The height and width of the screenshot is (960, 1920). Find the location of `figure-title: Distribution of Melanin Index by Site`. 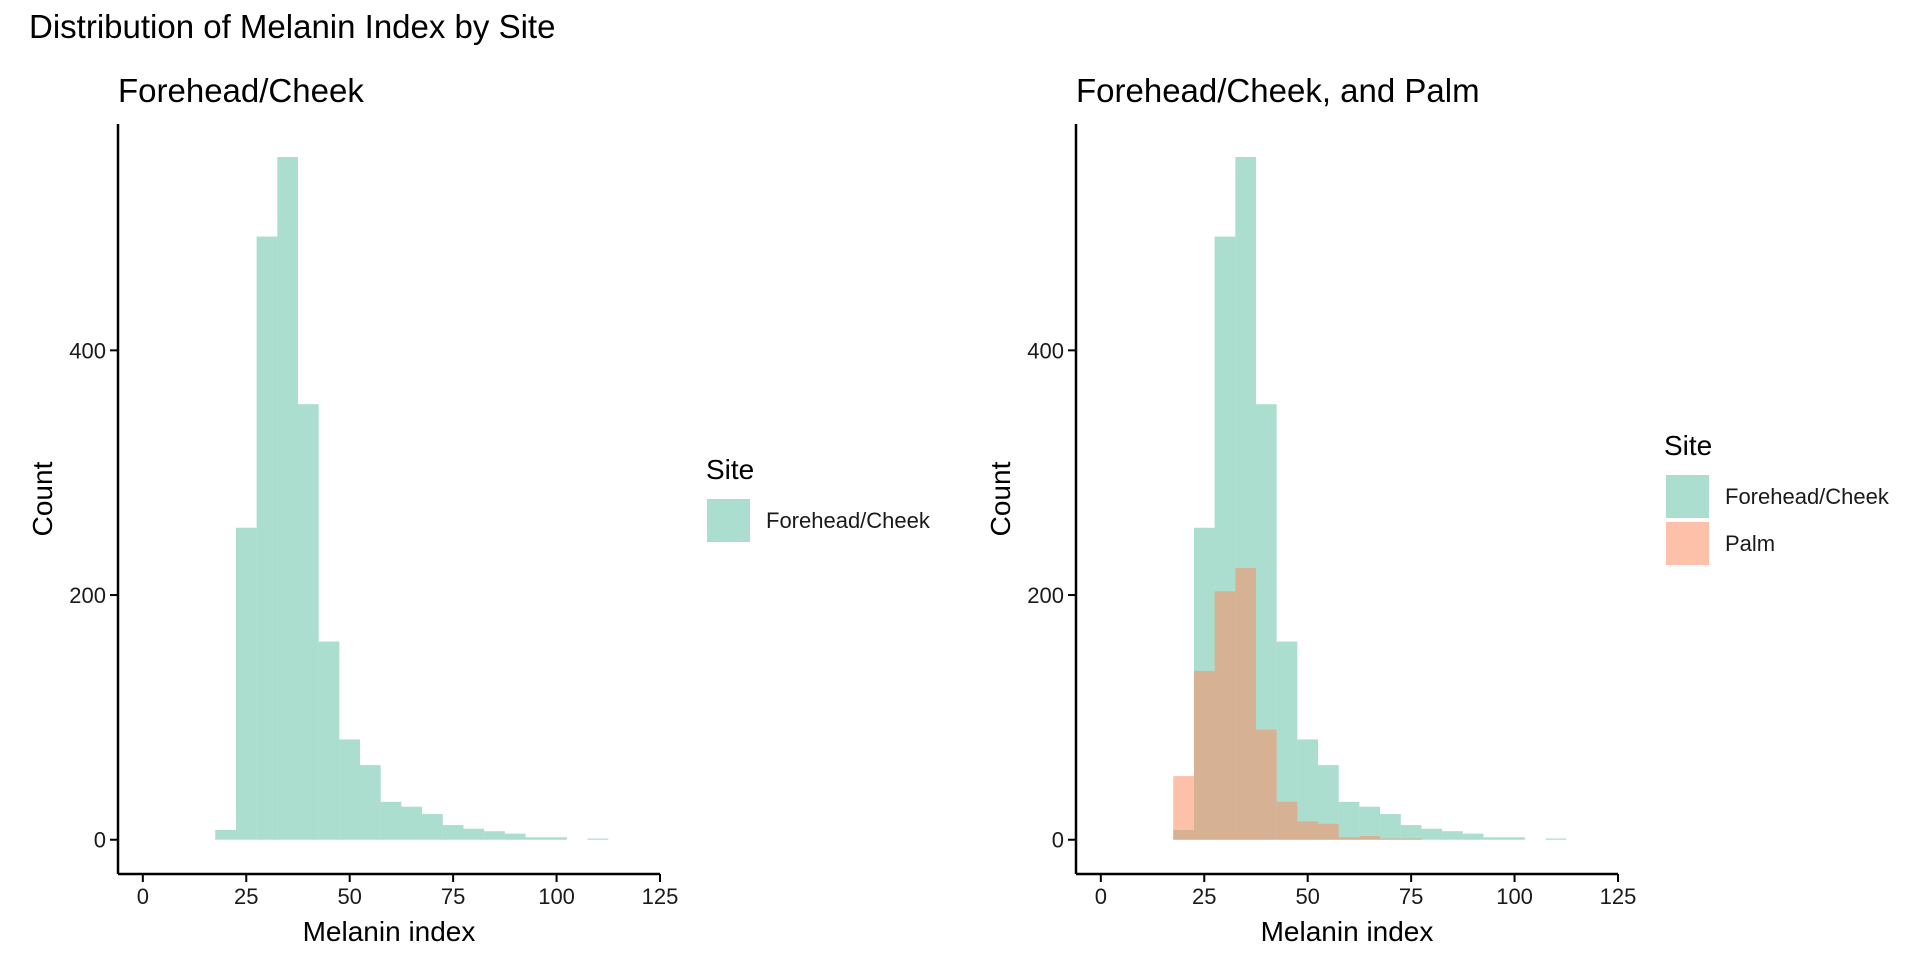

figure-title: Distribution of Melanin Index by Site is located at coordinates (292, 26).